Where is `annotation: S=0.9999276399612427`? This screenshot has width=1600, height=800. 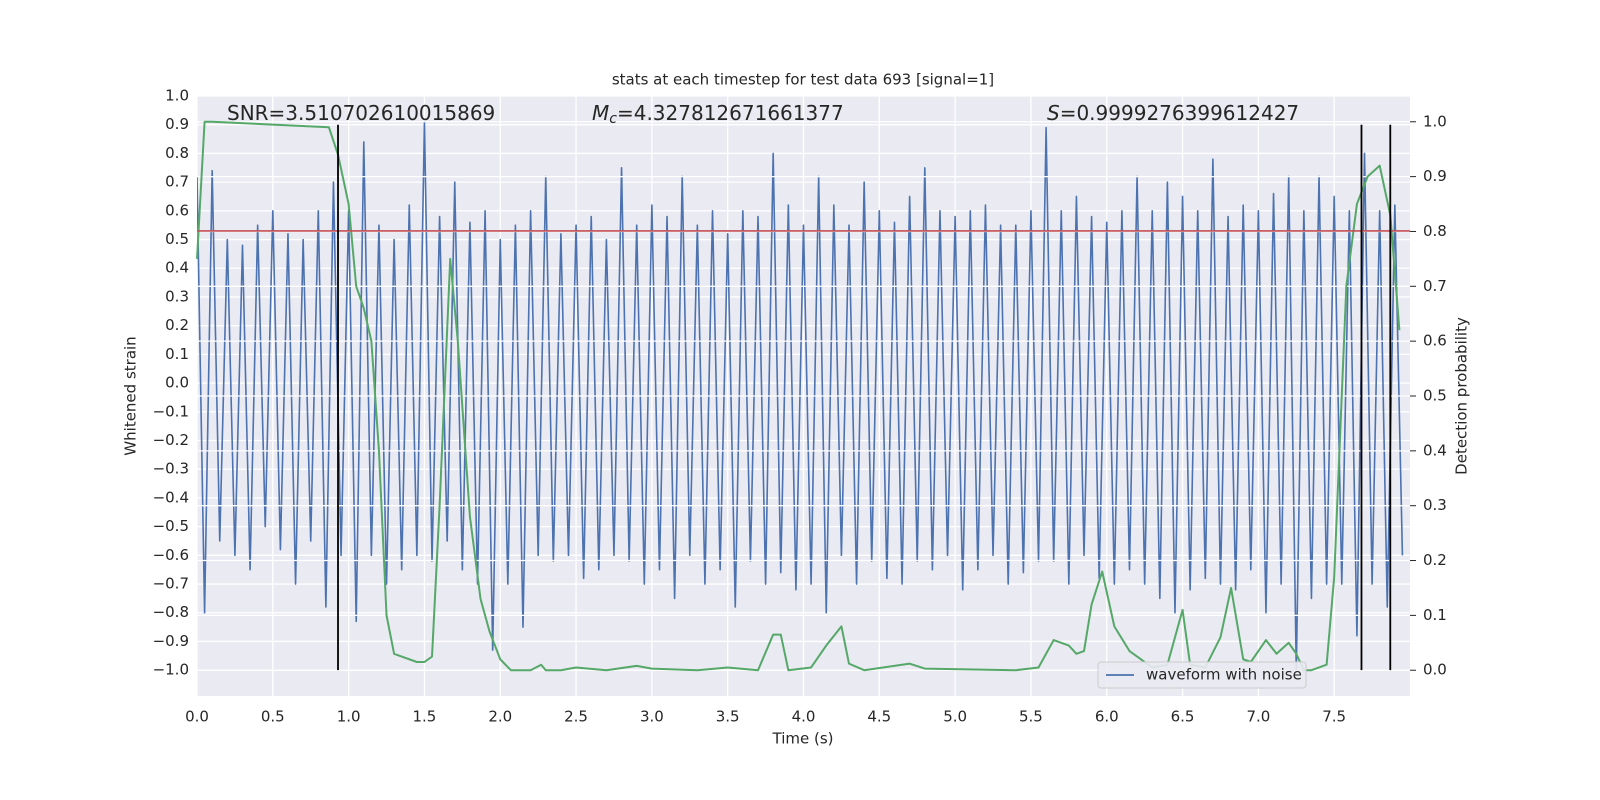 annotation: S=0.9999276399612427 is located at coordinates (1173, 113).